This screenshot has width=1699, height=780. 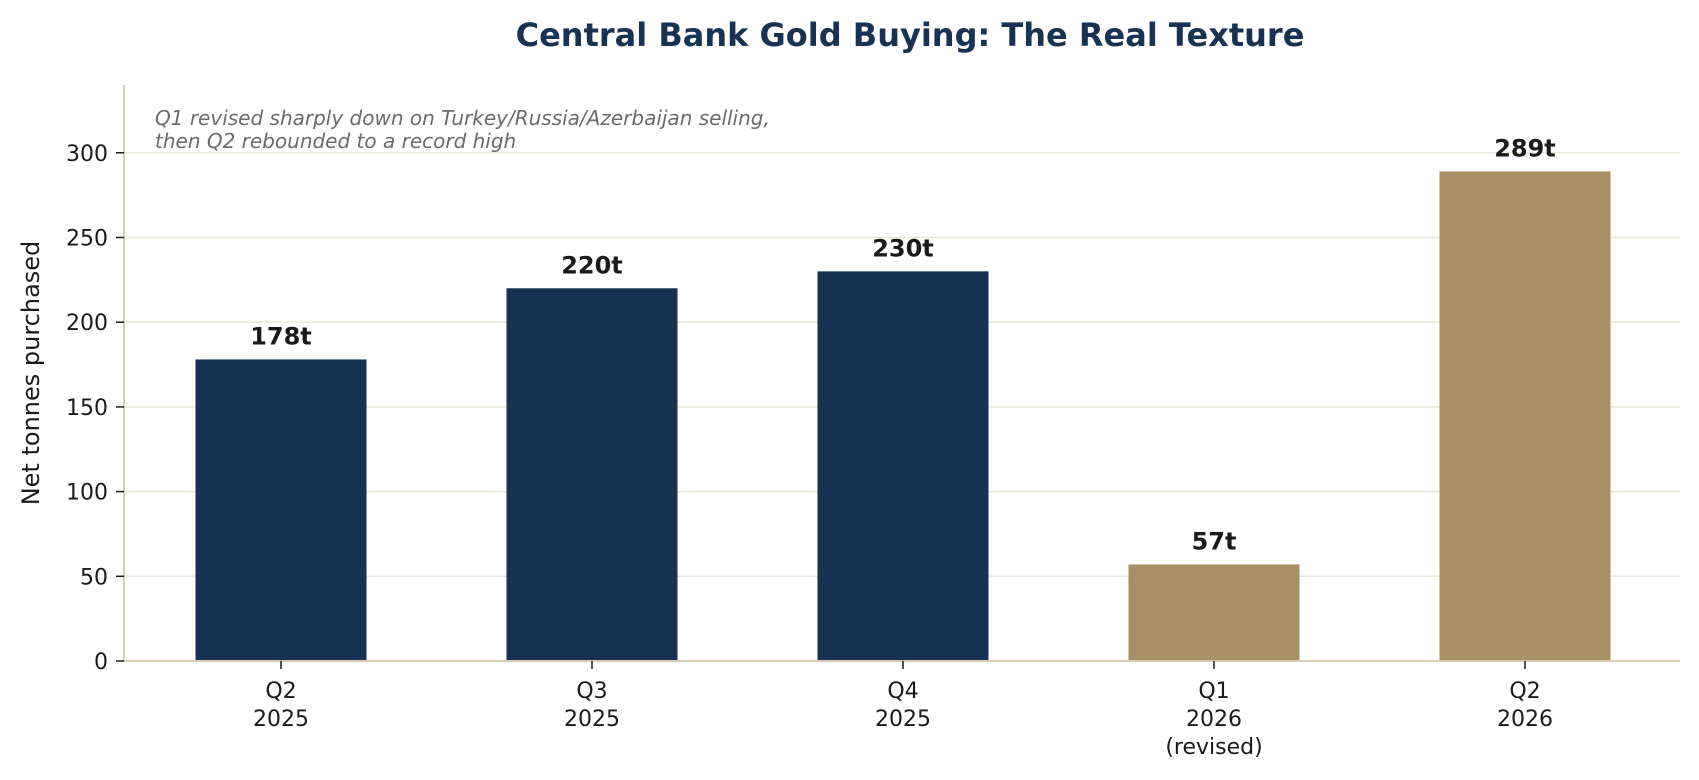 I want to click on x-axis-ticks: Q2 2025 Q3 2025 Q4 2025 Q1 2026 (revised) Q2 2026, so click(x=903, y=710).